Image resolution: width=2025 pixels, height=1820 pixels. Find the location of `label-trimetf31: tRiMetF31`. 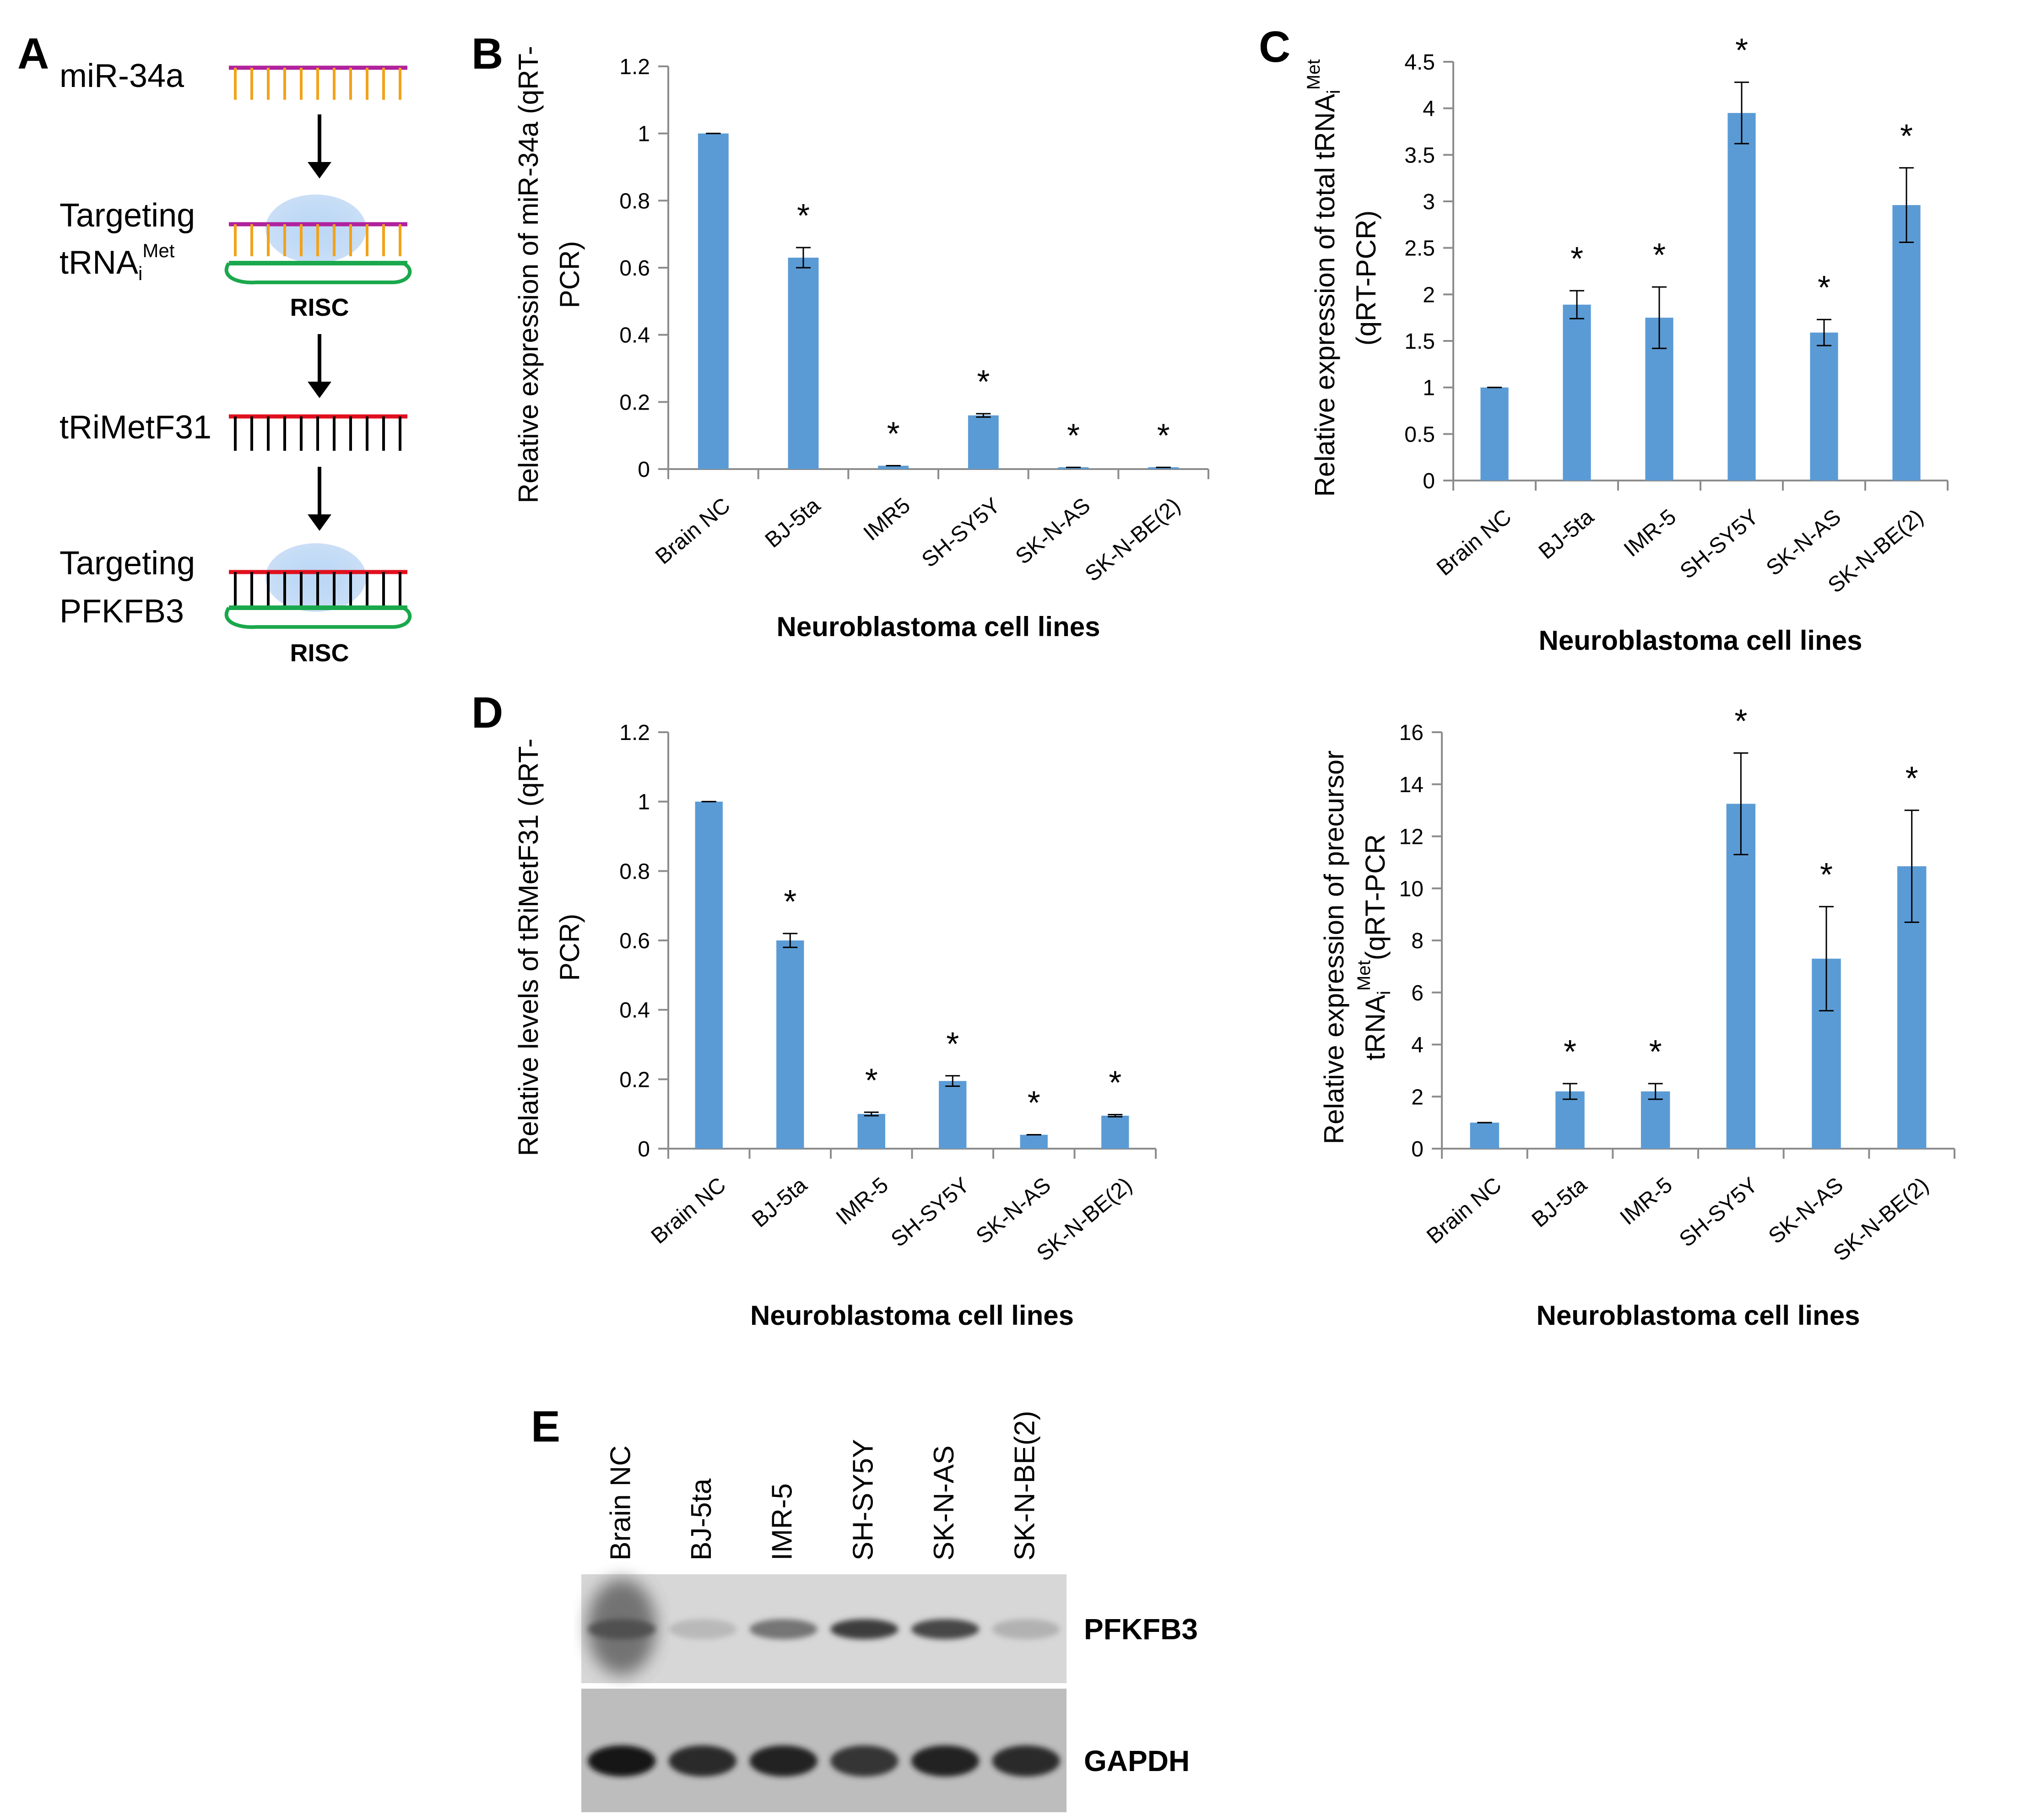

label-trimetf31: tRiMetF31 is located at coordinates (135, 427).